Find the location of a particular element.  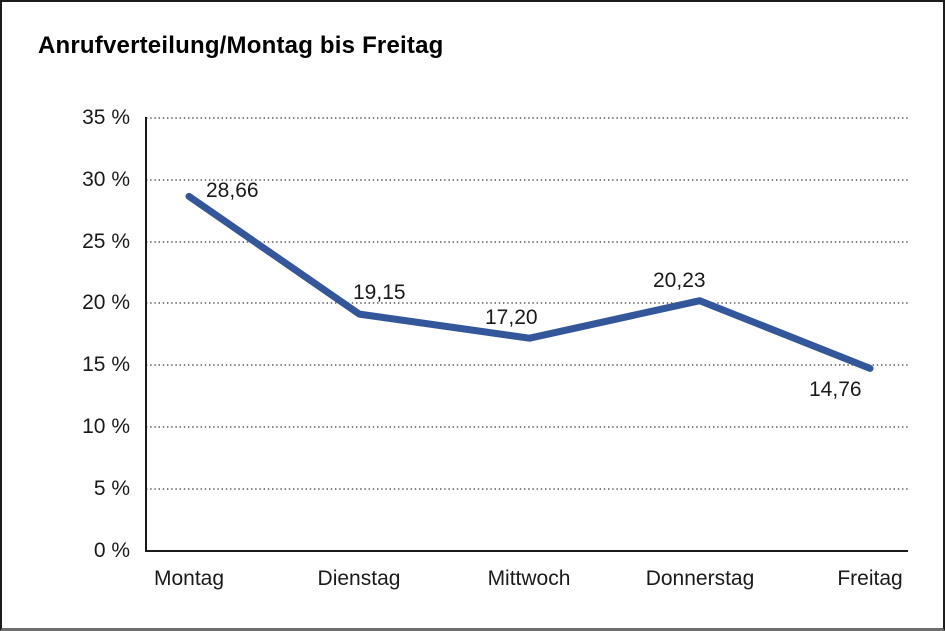

y-tick-label: 5 % is located at coordinates (111, 488).